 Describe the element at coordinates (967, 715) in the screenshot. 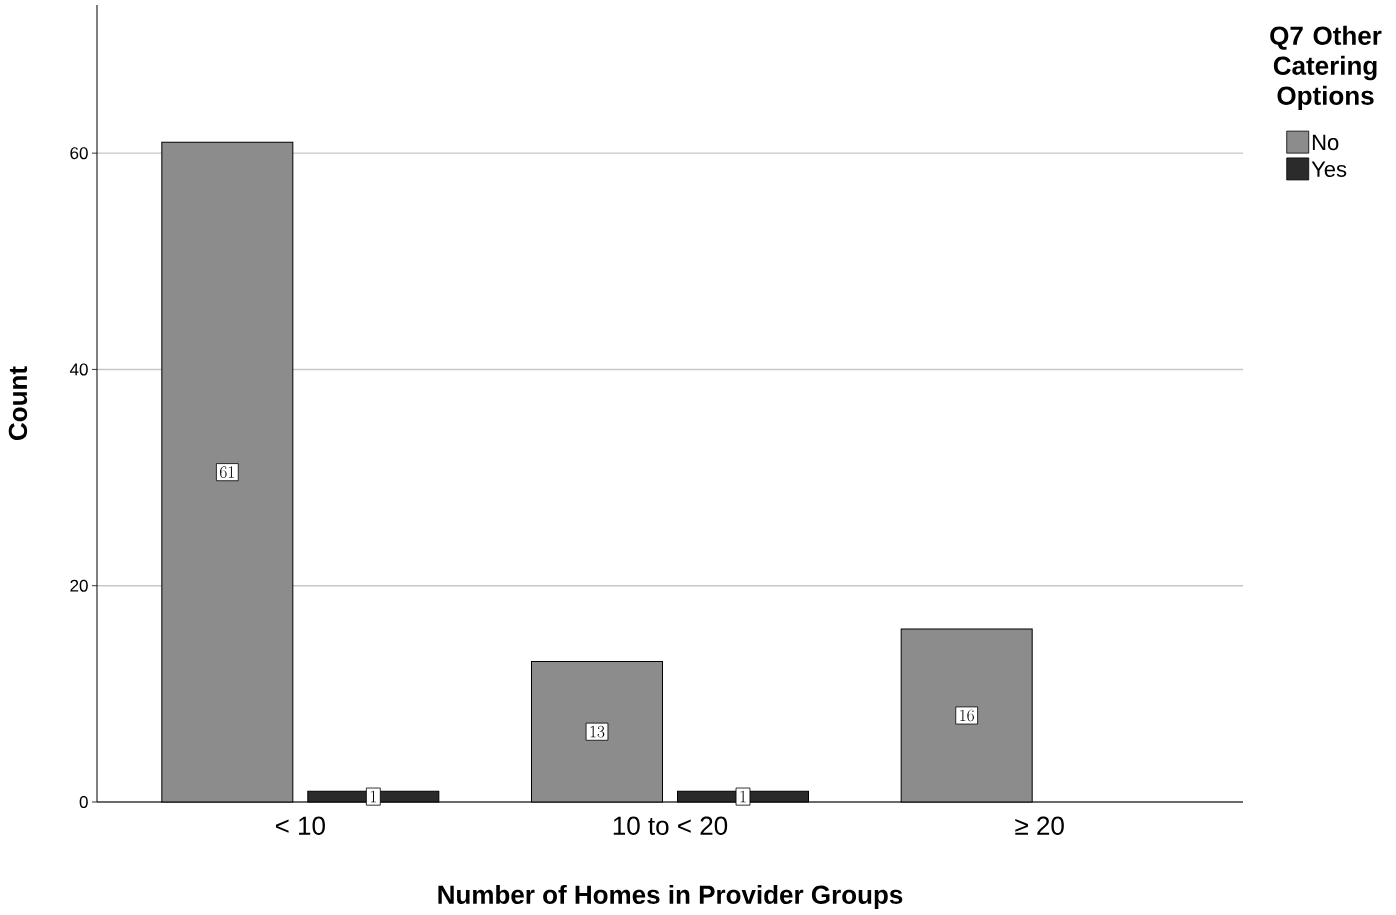

I see `data-label: 16` at that location.